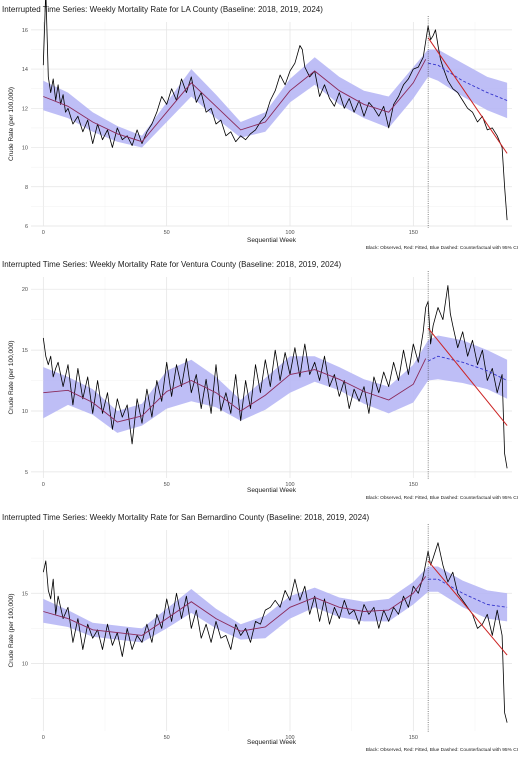 The image size is (522, 767). Describe the element at coordinates (25, 290) in the screenshot. I see `y-tick-label: 20` at that location.